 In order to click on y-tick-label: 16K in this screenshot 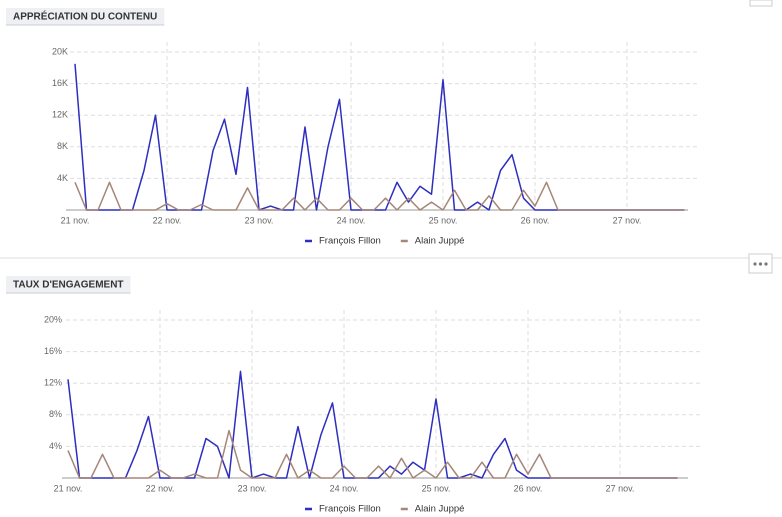, I will do `click(60, 83)`.